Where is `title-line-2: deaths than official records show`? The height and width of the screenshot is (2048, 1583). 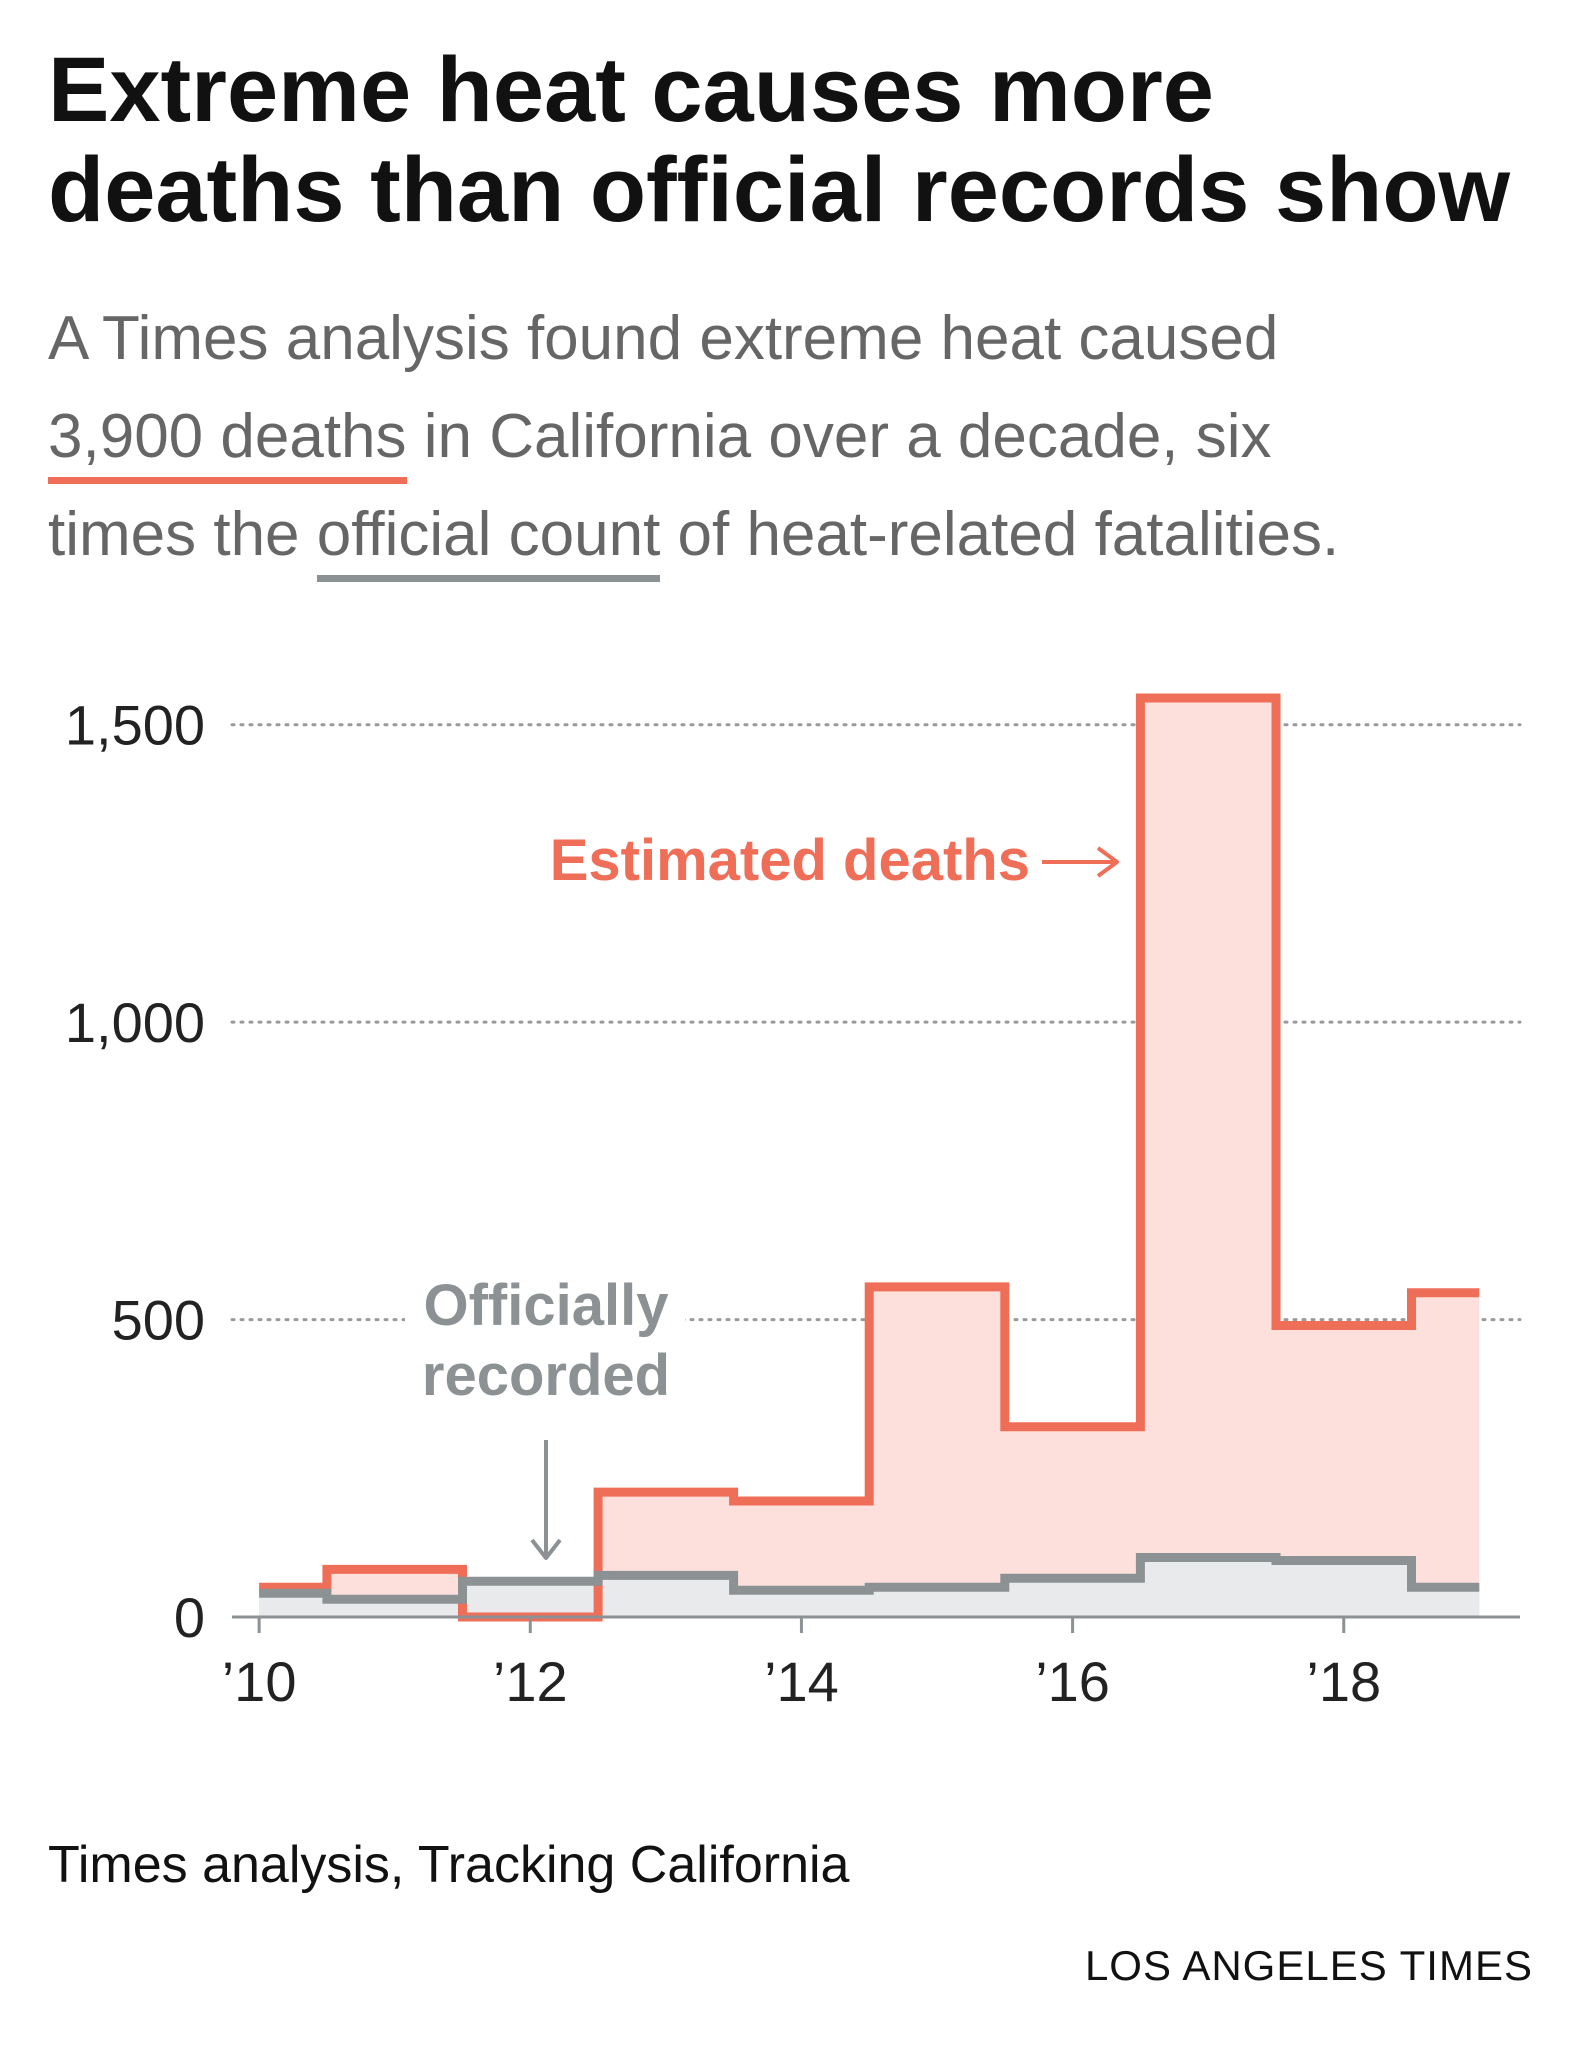 title-line-2: deaths than official records show is located at coordinates (779, 190).